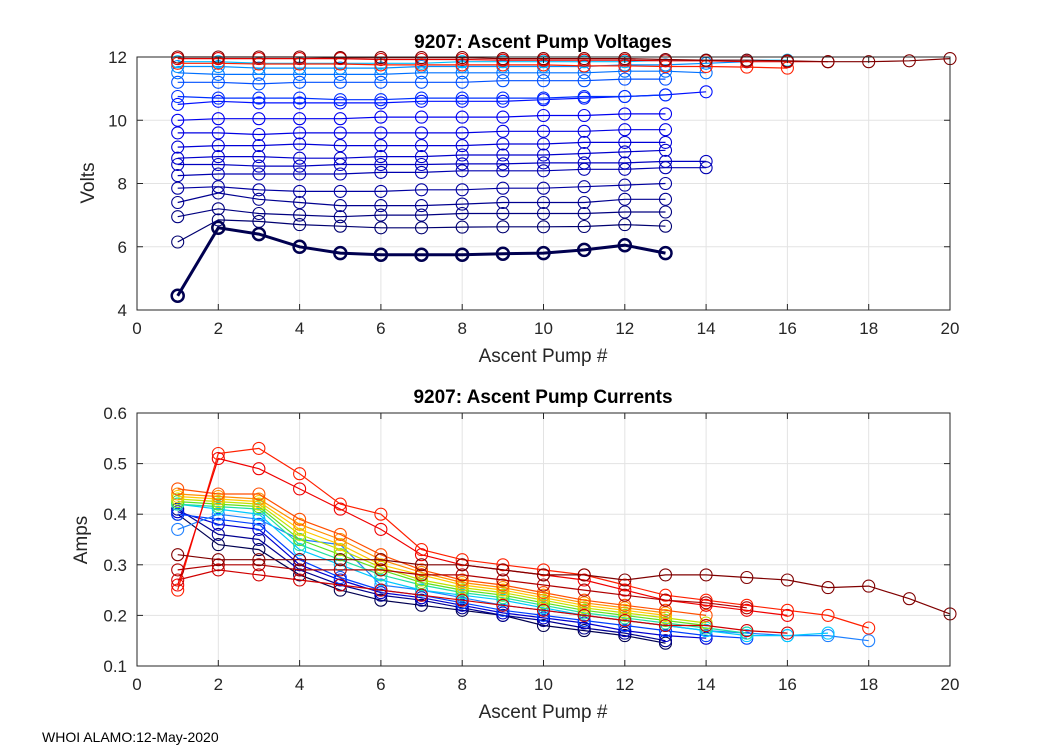 This screenshot has height=750, width=1050. Describe the element at coordinates (115, 615) in the screenshot. I see `current-y-tick-label: 0.2` at that location.